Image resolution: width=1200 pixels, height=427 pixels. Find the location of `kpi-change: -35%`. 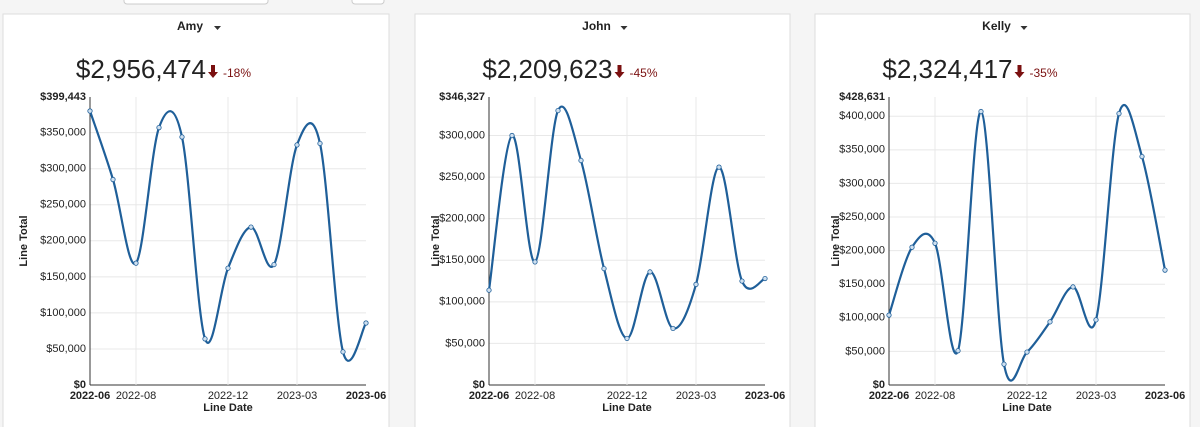

kpi-change: -35% is located at coordinates (1044, 73).